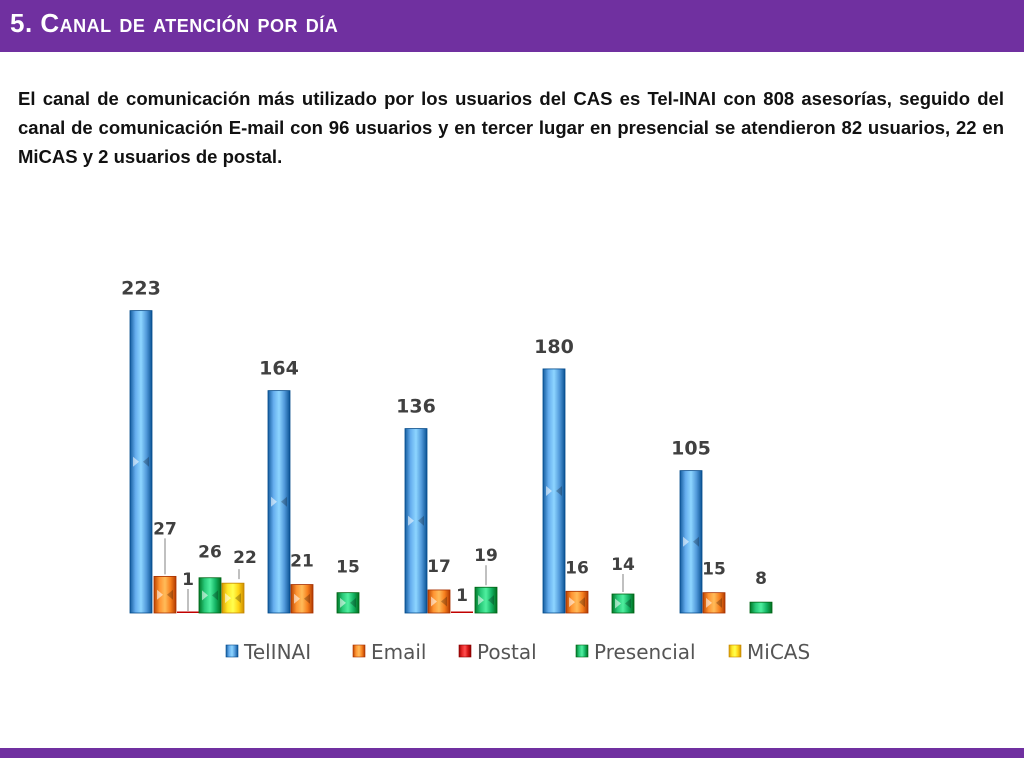  What do you see at coordinates (645, 652) in the screenshot?
I see `legend-label-presencial: Presencial` at bounding box center [645, 652].